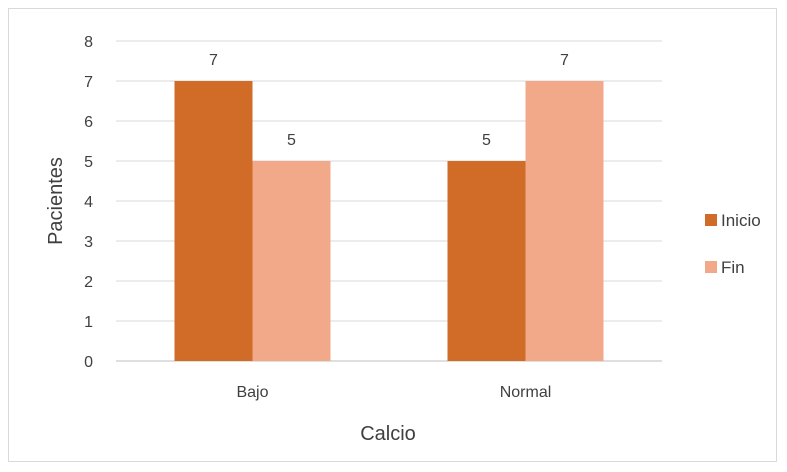 Image resolution: width=787 pixels, height=472 pixels. I want to click on y-axis-ticks: 0 1 2 3 4 5 6 7 8, so click(88, 202).